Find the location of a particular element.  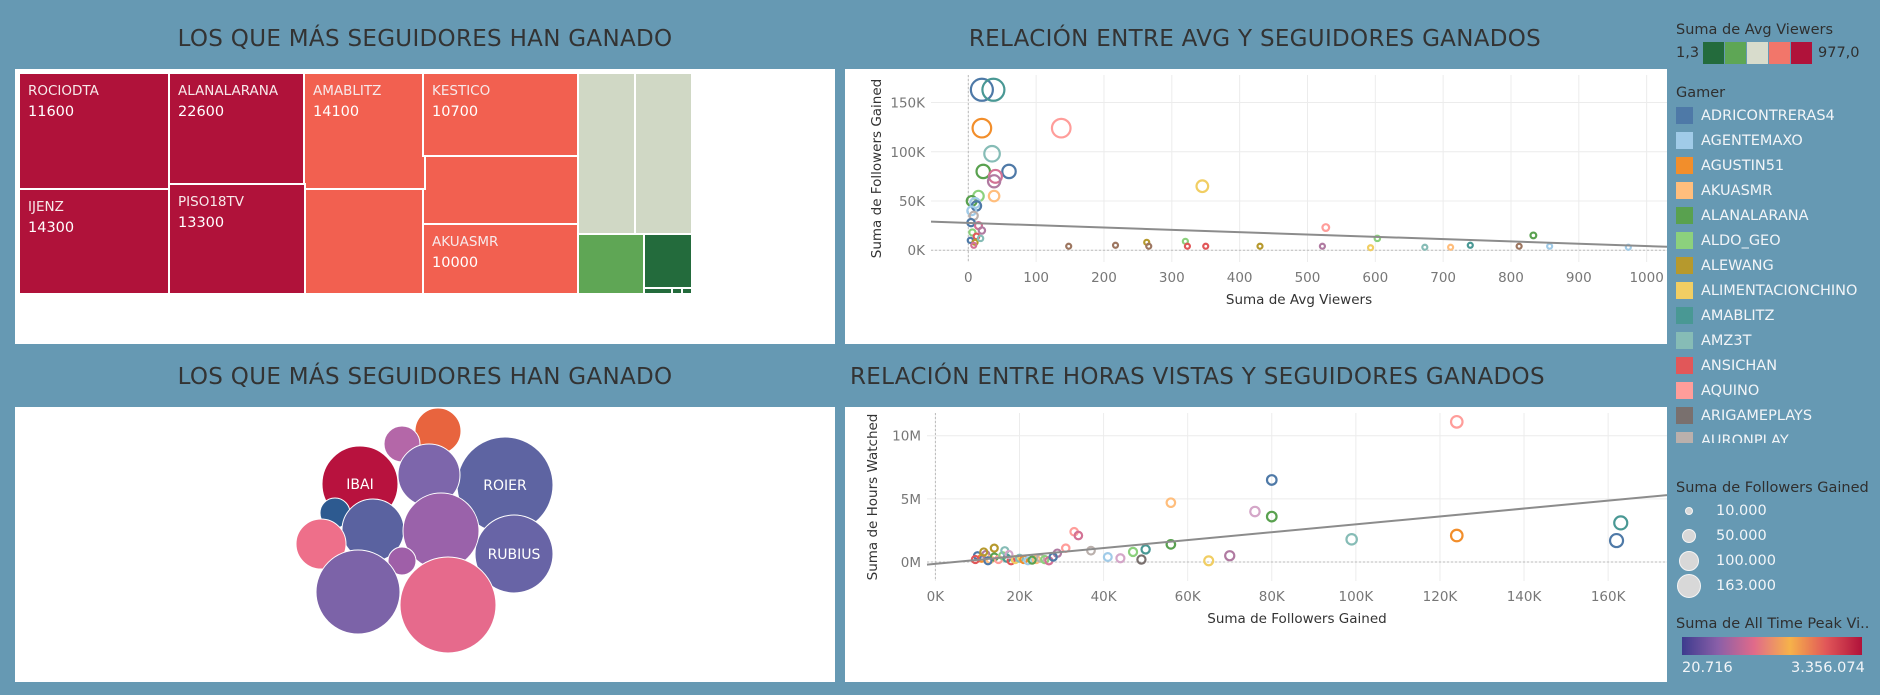

gamer-legend-item: AGENTEMAXO is located at coordinates (1776, 140).